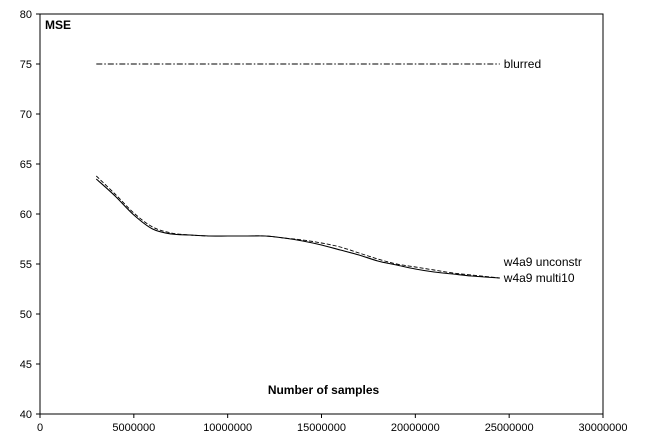  I want to click on y-tick-label: 50, so click(26, 315).